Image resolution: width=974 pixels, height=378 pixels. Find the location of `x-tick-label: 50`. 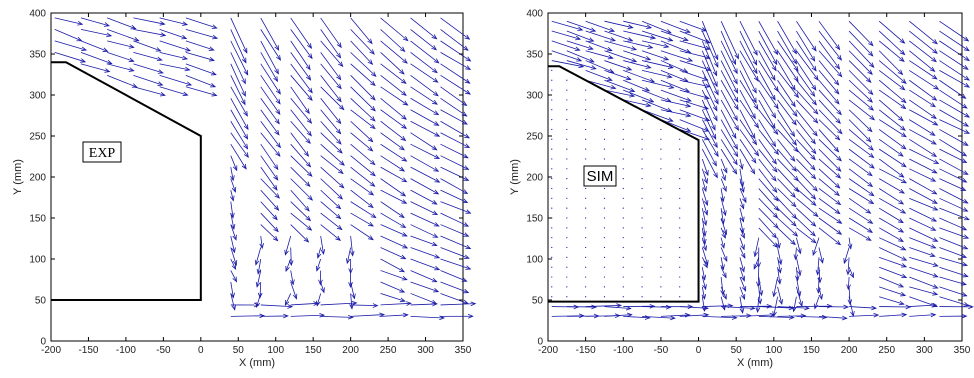

x-tick-label: 50 is located at coordinates (239, 350).